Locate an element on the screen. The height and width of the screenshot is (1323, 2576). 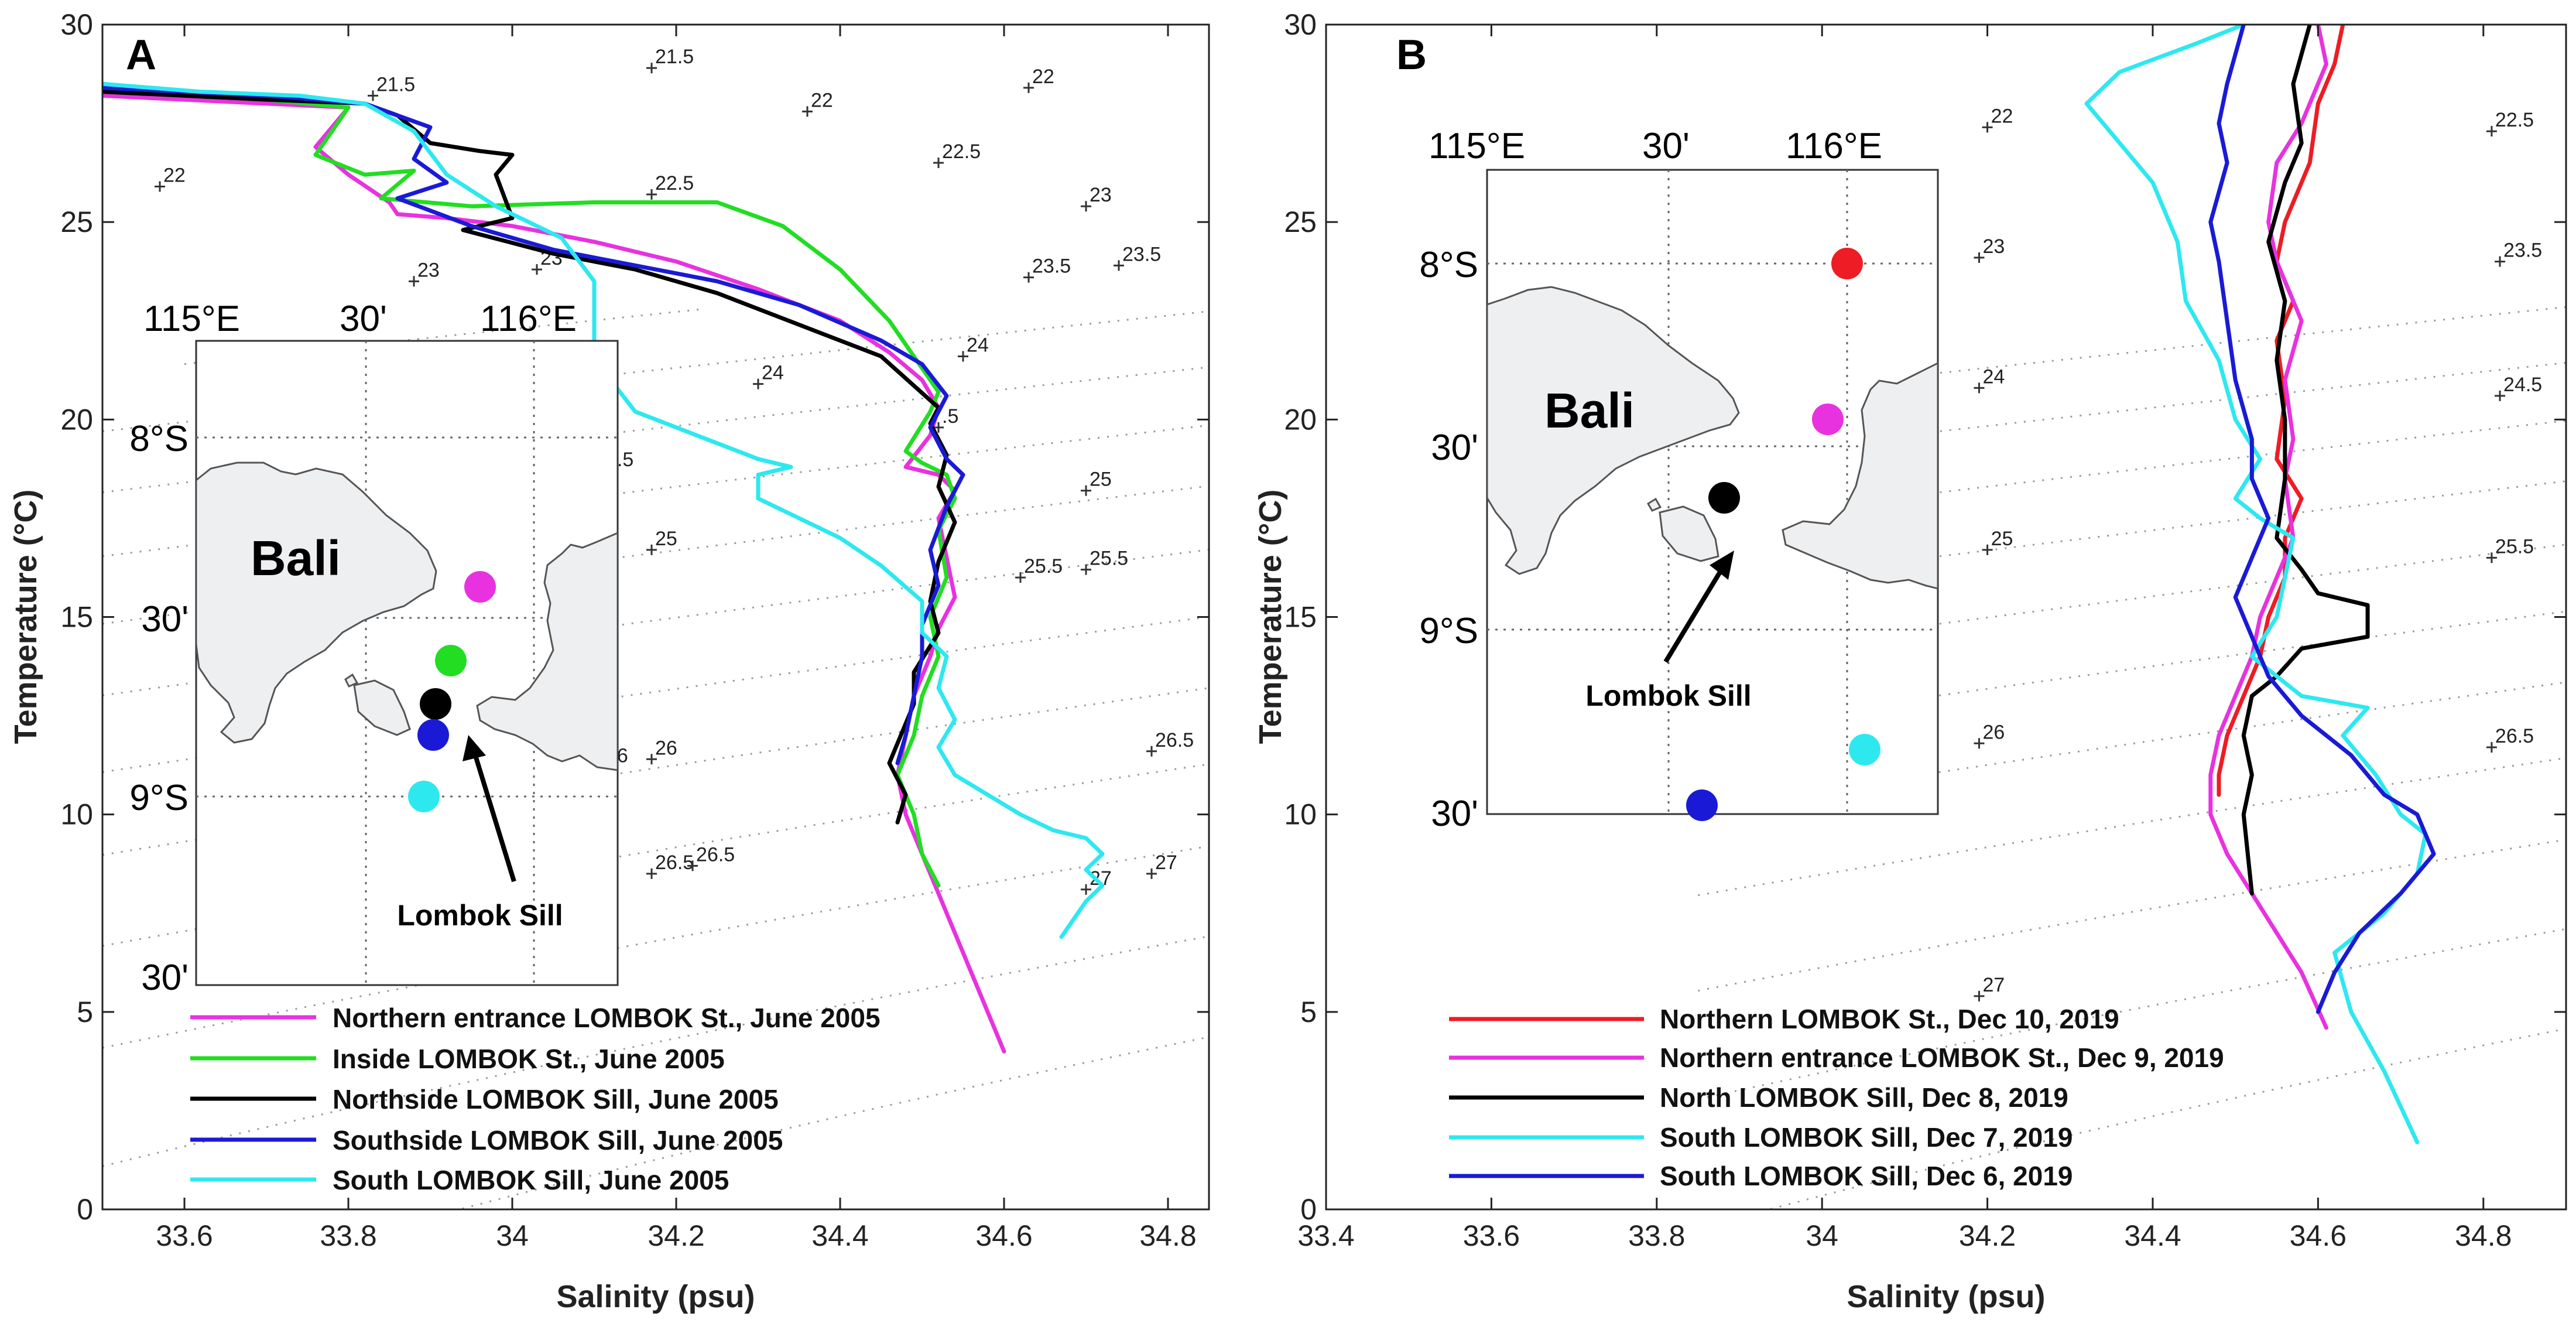
nusa-penida-b is located at coordinates (1689, 533).